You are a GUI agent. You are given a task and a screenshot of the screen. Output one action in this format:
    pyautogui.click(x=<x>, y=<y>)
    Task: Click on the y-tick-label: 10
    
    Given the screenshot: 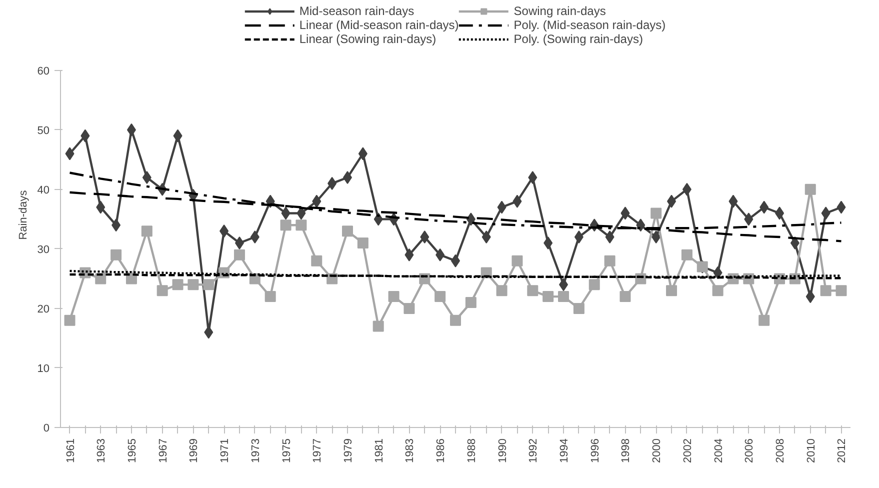 What is the action you would take?
    pyautogui.click(x=43, y=368)
    